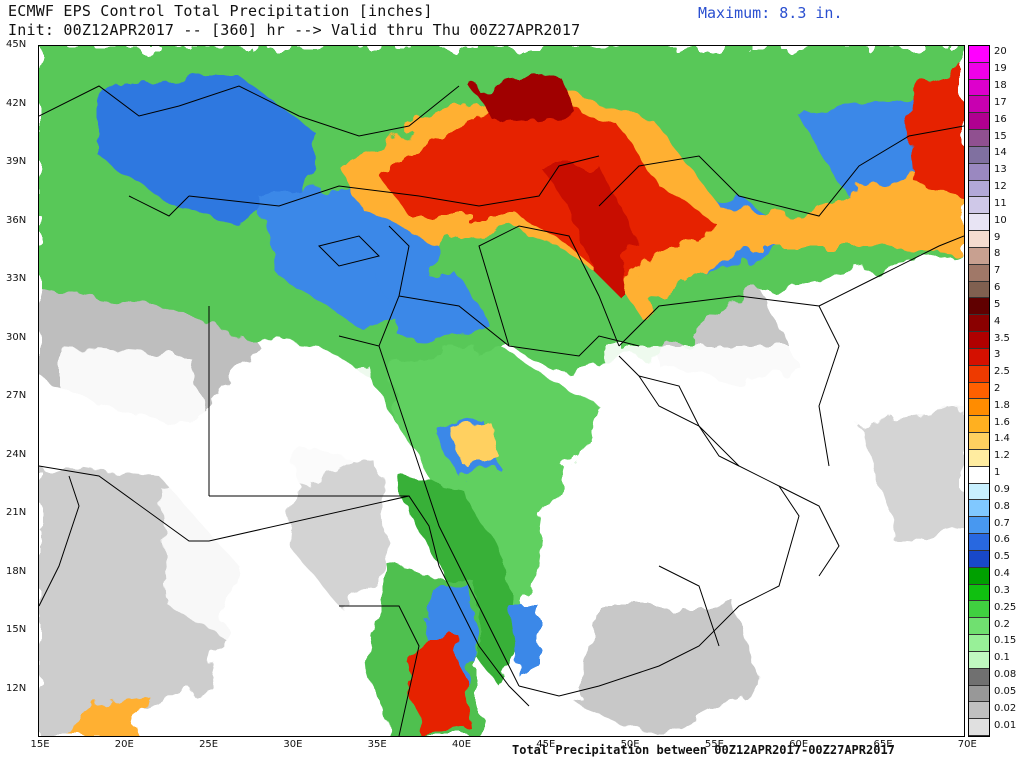 The image size is (1024, 768). Describe the element at coordinates (1002, 624) in the screenshot. I see `legend-level-label: 0.2` at that location.